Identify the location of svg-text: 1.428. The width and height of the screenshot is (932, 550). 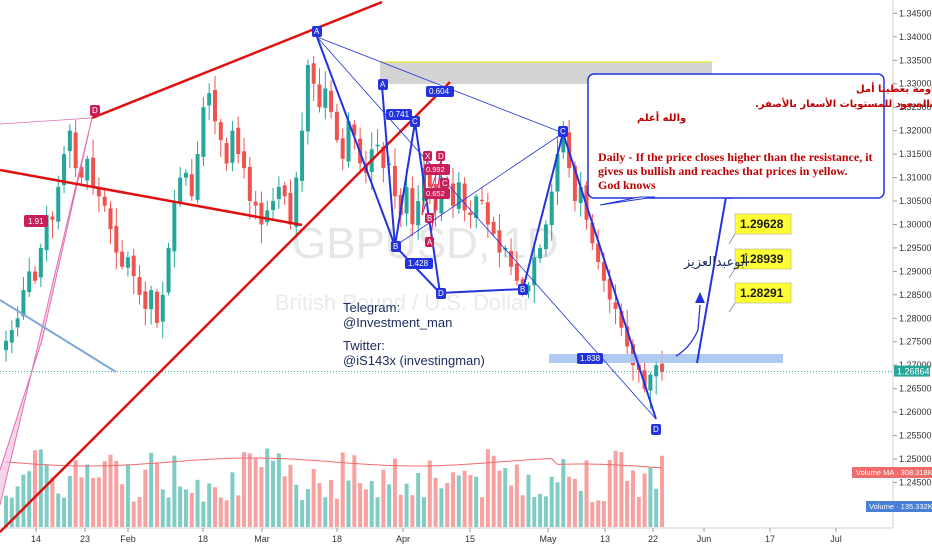
(418, 263).